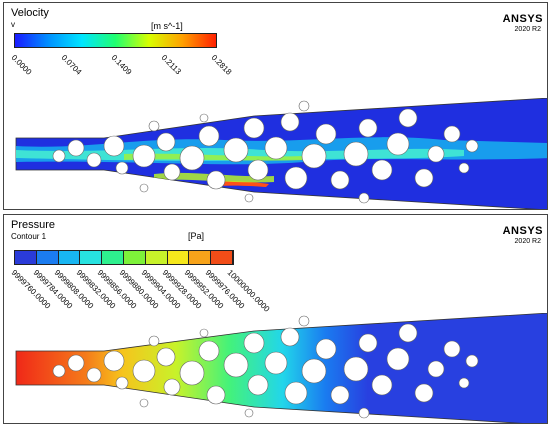 The height and width of the screenshot is (427, 550). Describe the element at coordinates (21, 65) in the screenshot. I see `velocity-tick-label: 0.0000` at that location.